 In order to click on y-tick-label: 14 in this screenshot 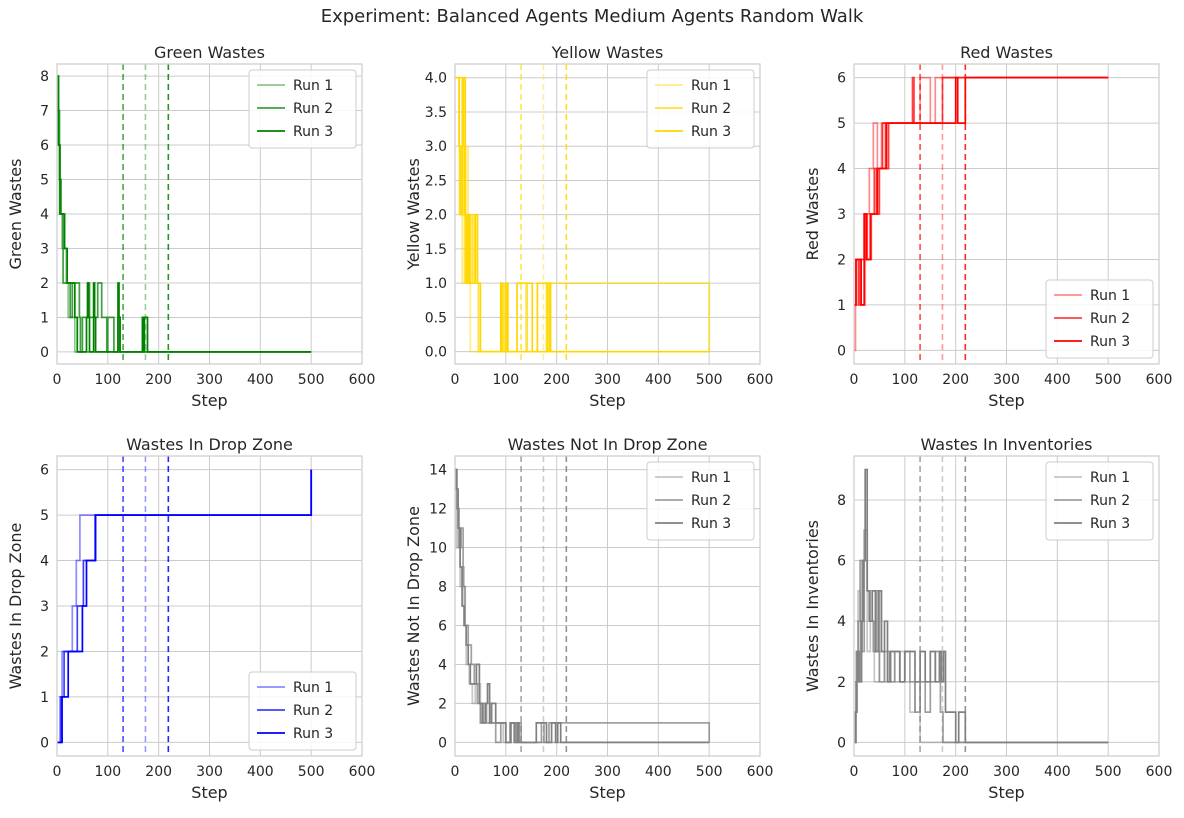, I will do `click(438, 471)`.